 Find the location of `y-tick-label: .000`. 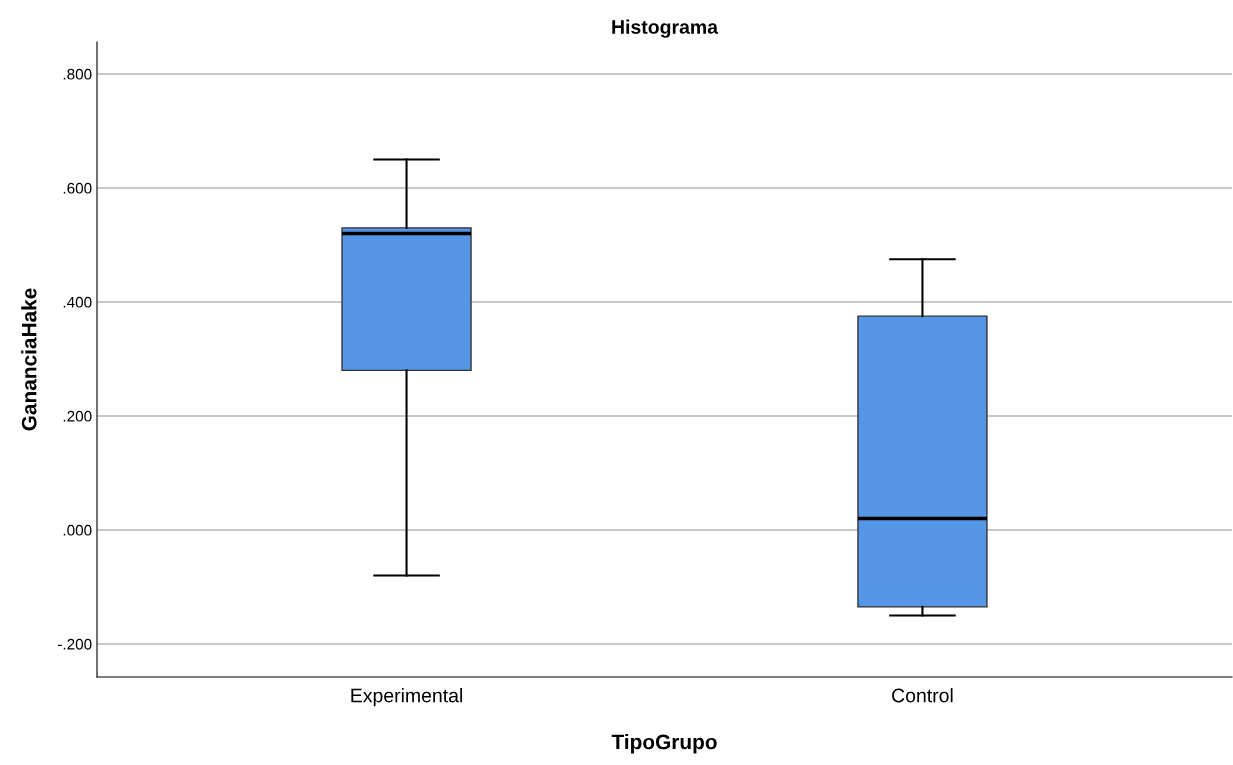

y-tick-label: .000 is located at coordinates (77, 530).